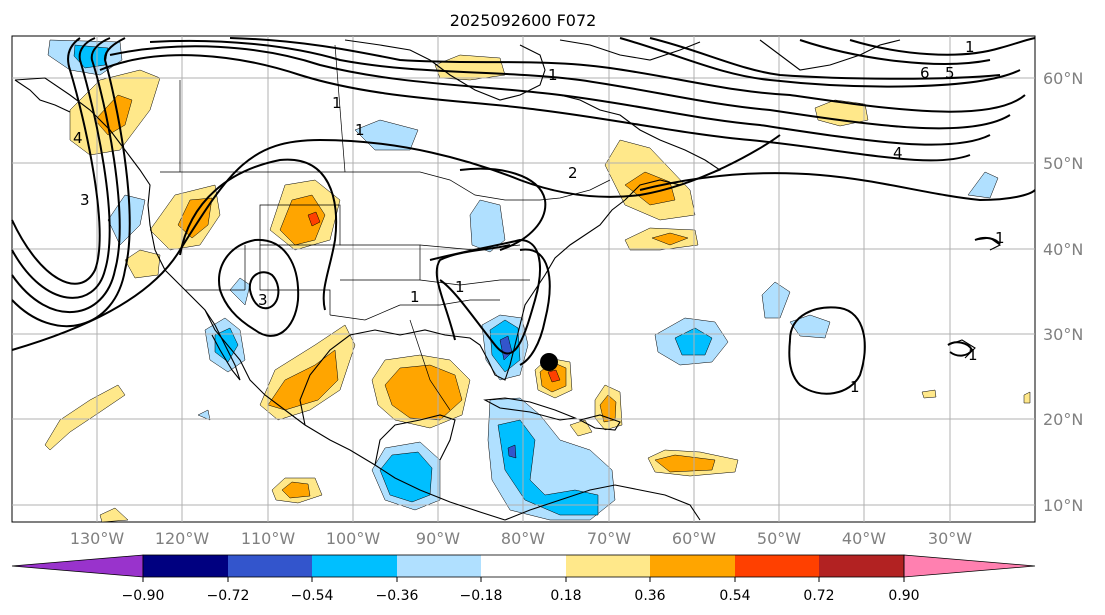 This screenshot has width=1105, height=615. What do you see at coordinates (353, 538) in the screenshot?
I see `lon-label: 100°W` at bounding box center [353, 538].